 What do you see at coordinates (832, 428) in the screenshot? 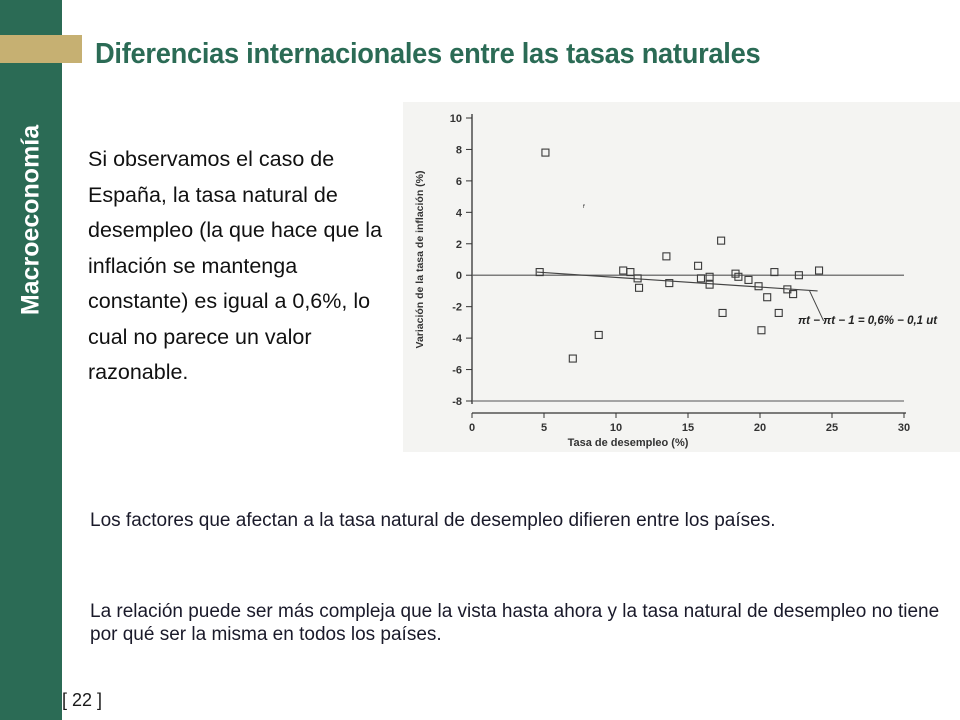
I see `x-tick-label: 25` at bounding box center [832, 428].